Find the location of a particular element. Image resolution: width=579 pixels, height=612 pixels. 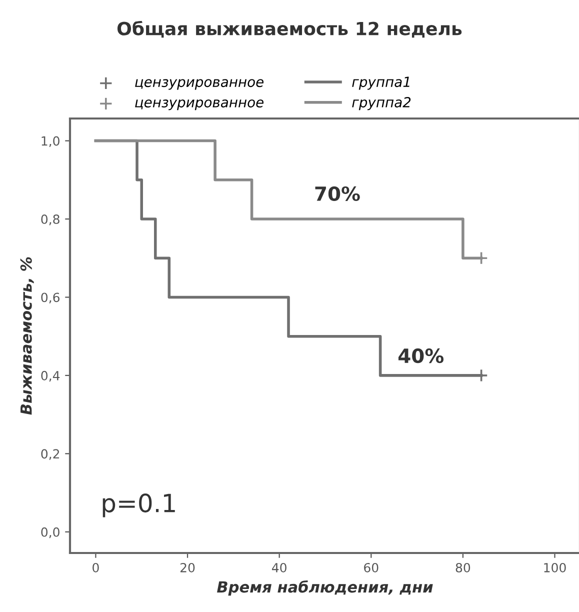

x-tick-label: 80 is located at coordinates (463, 567).